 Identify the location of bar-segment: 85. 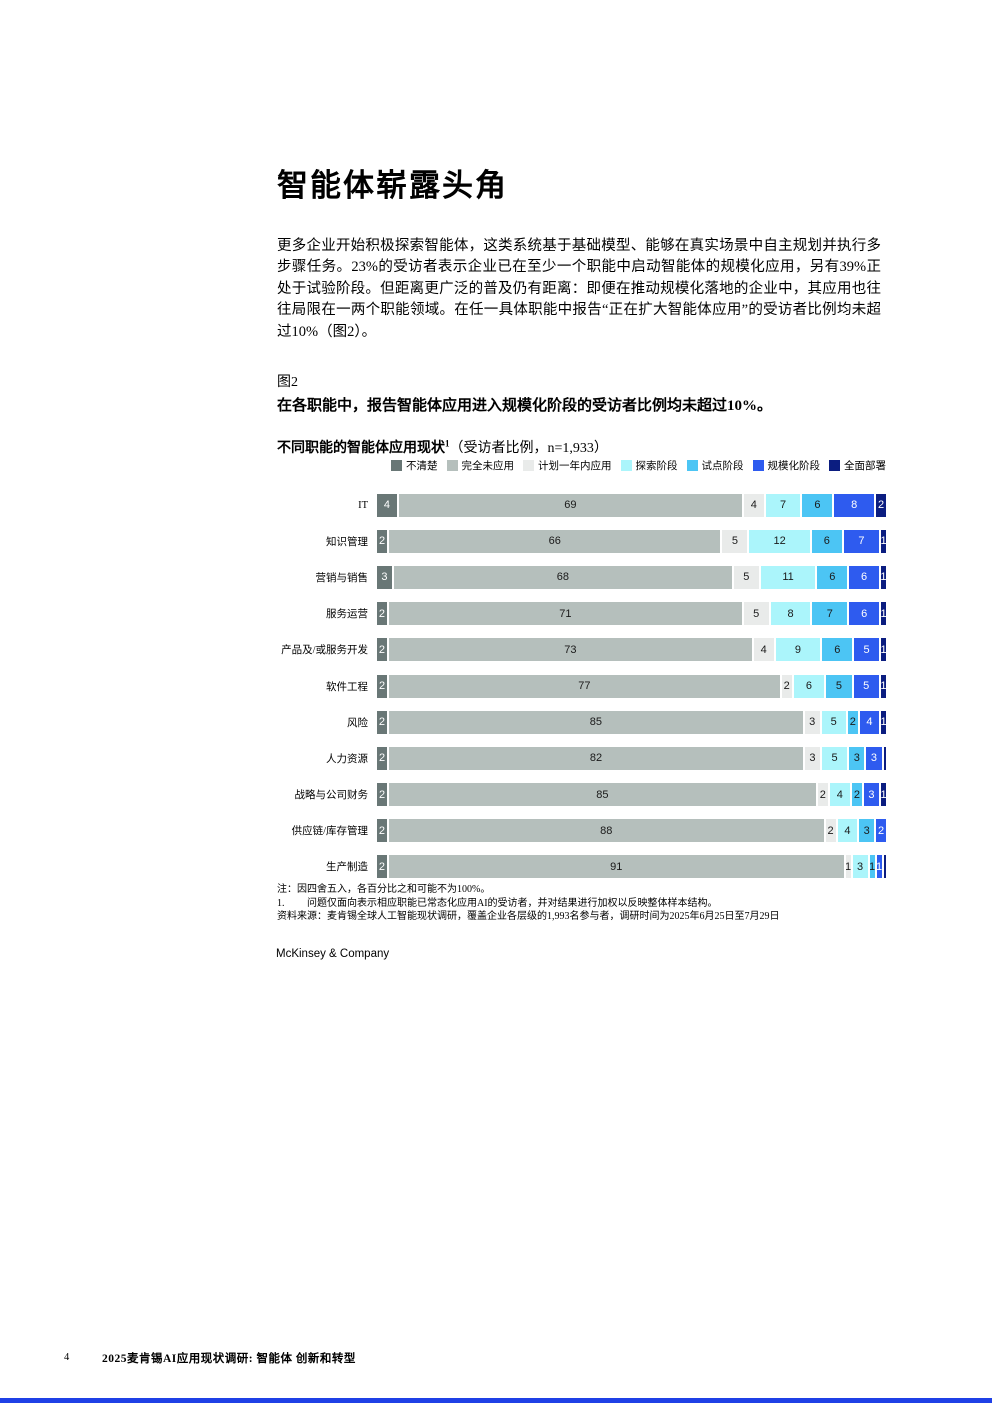
(602, 795).